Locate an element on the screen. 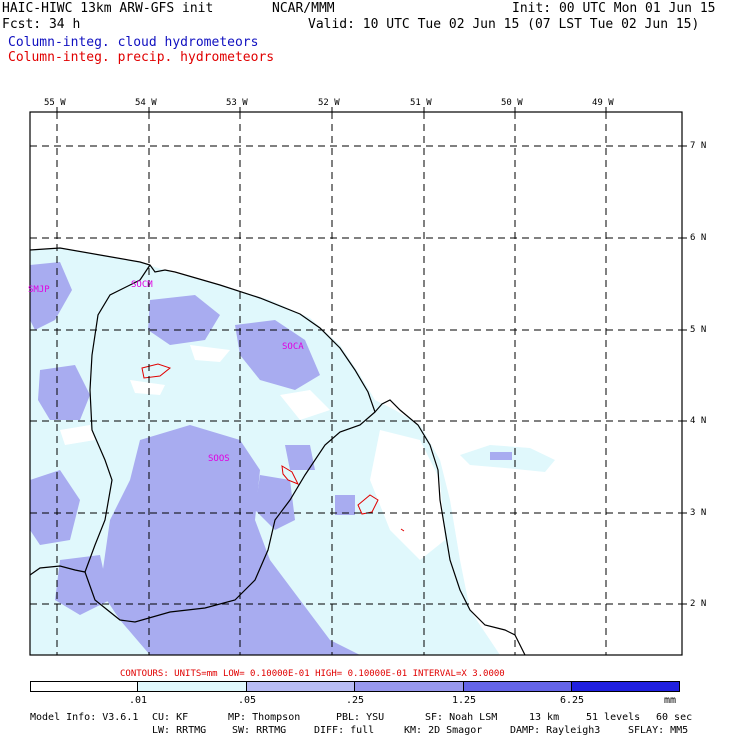  lon-label: 54 W is located at coordinates (146, 103).